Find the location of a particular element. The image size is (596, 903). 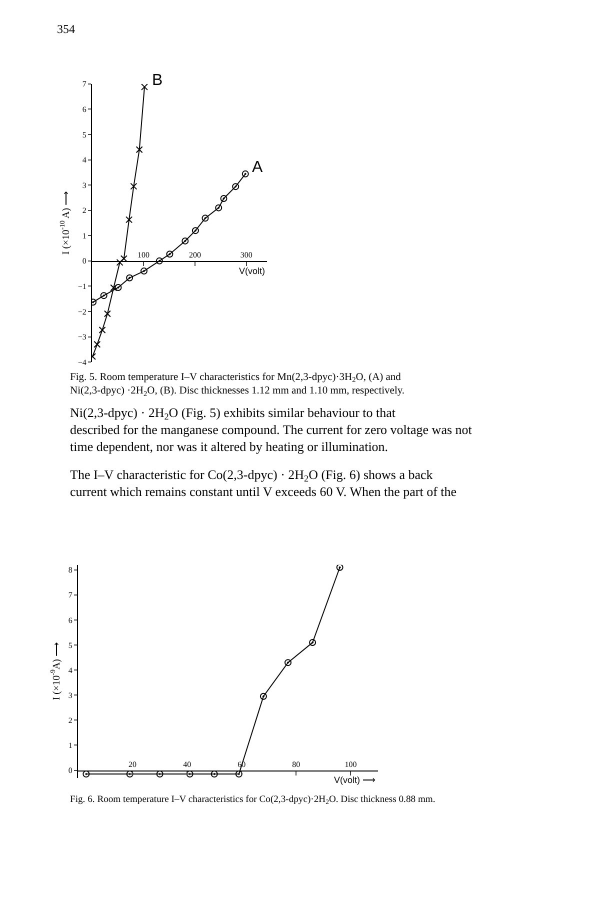

series-label: A is located at coordinates (257, 167).